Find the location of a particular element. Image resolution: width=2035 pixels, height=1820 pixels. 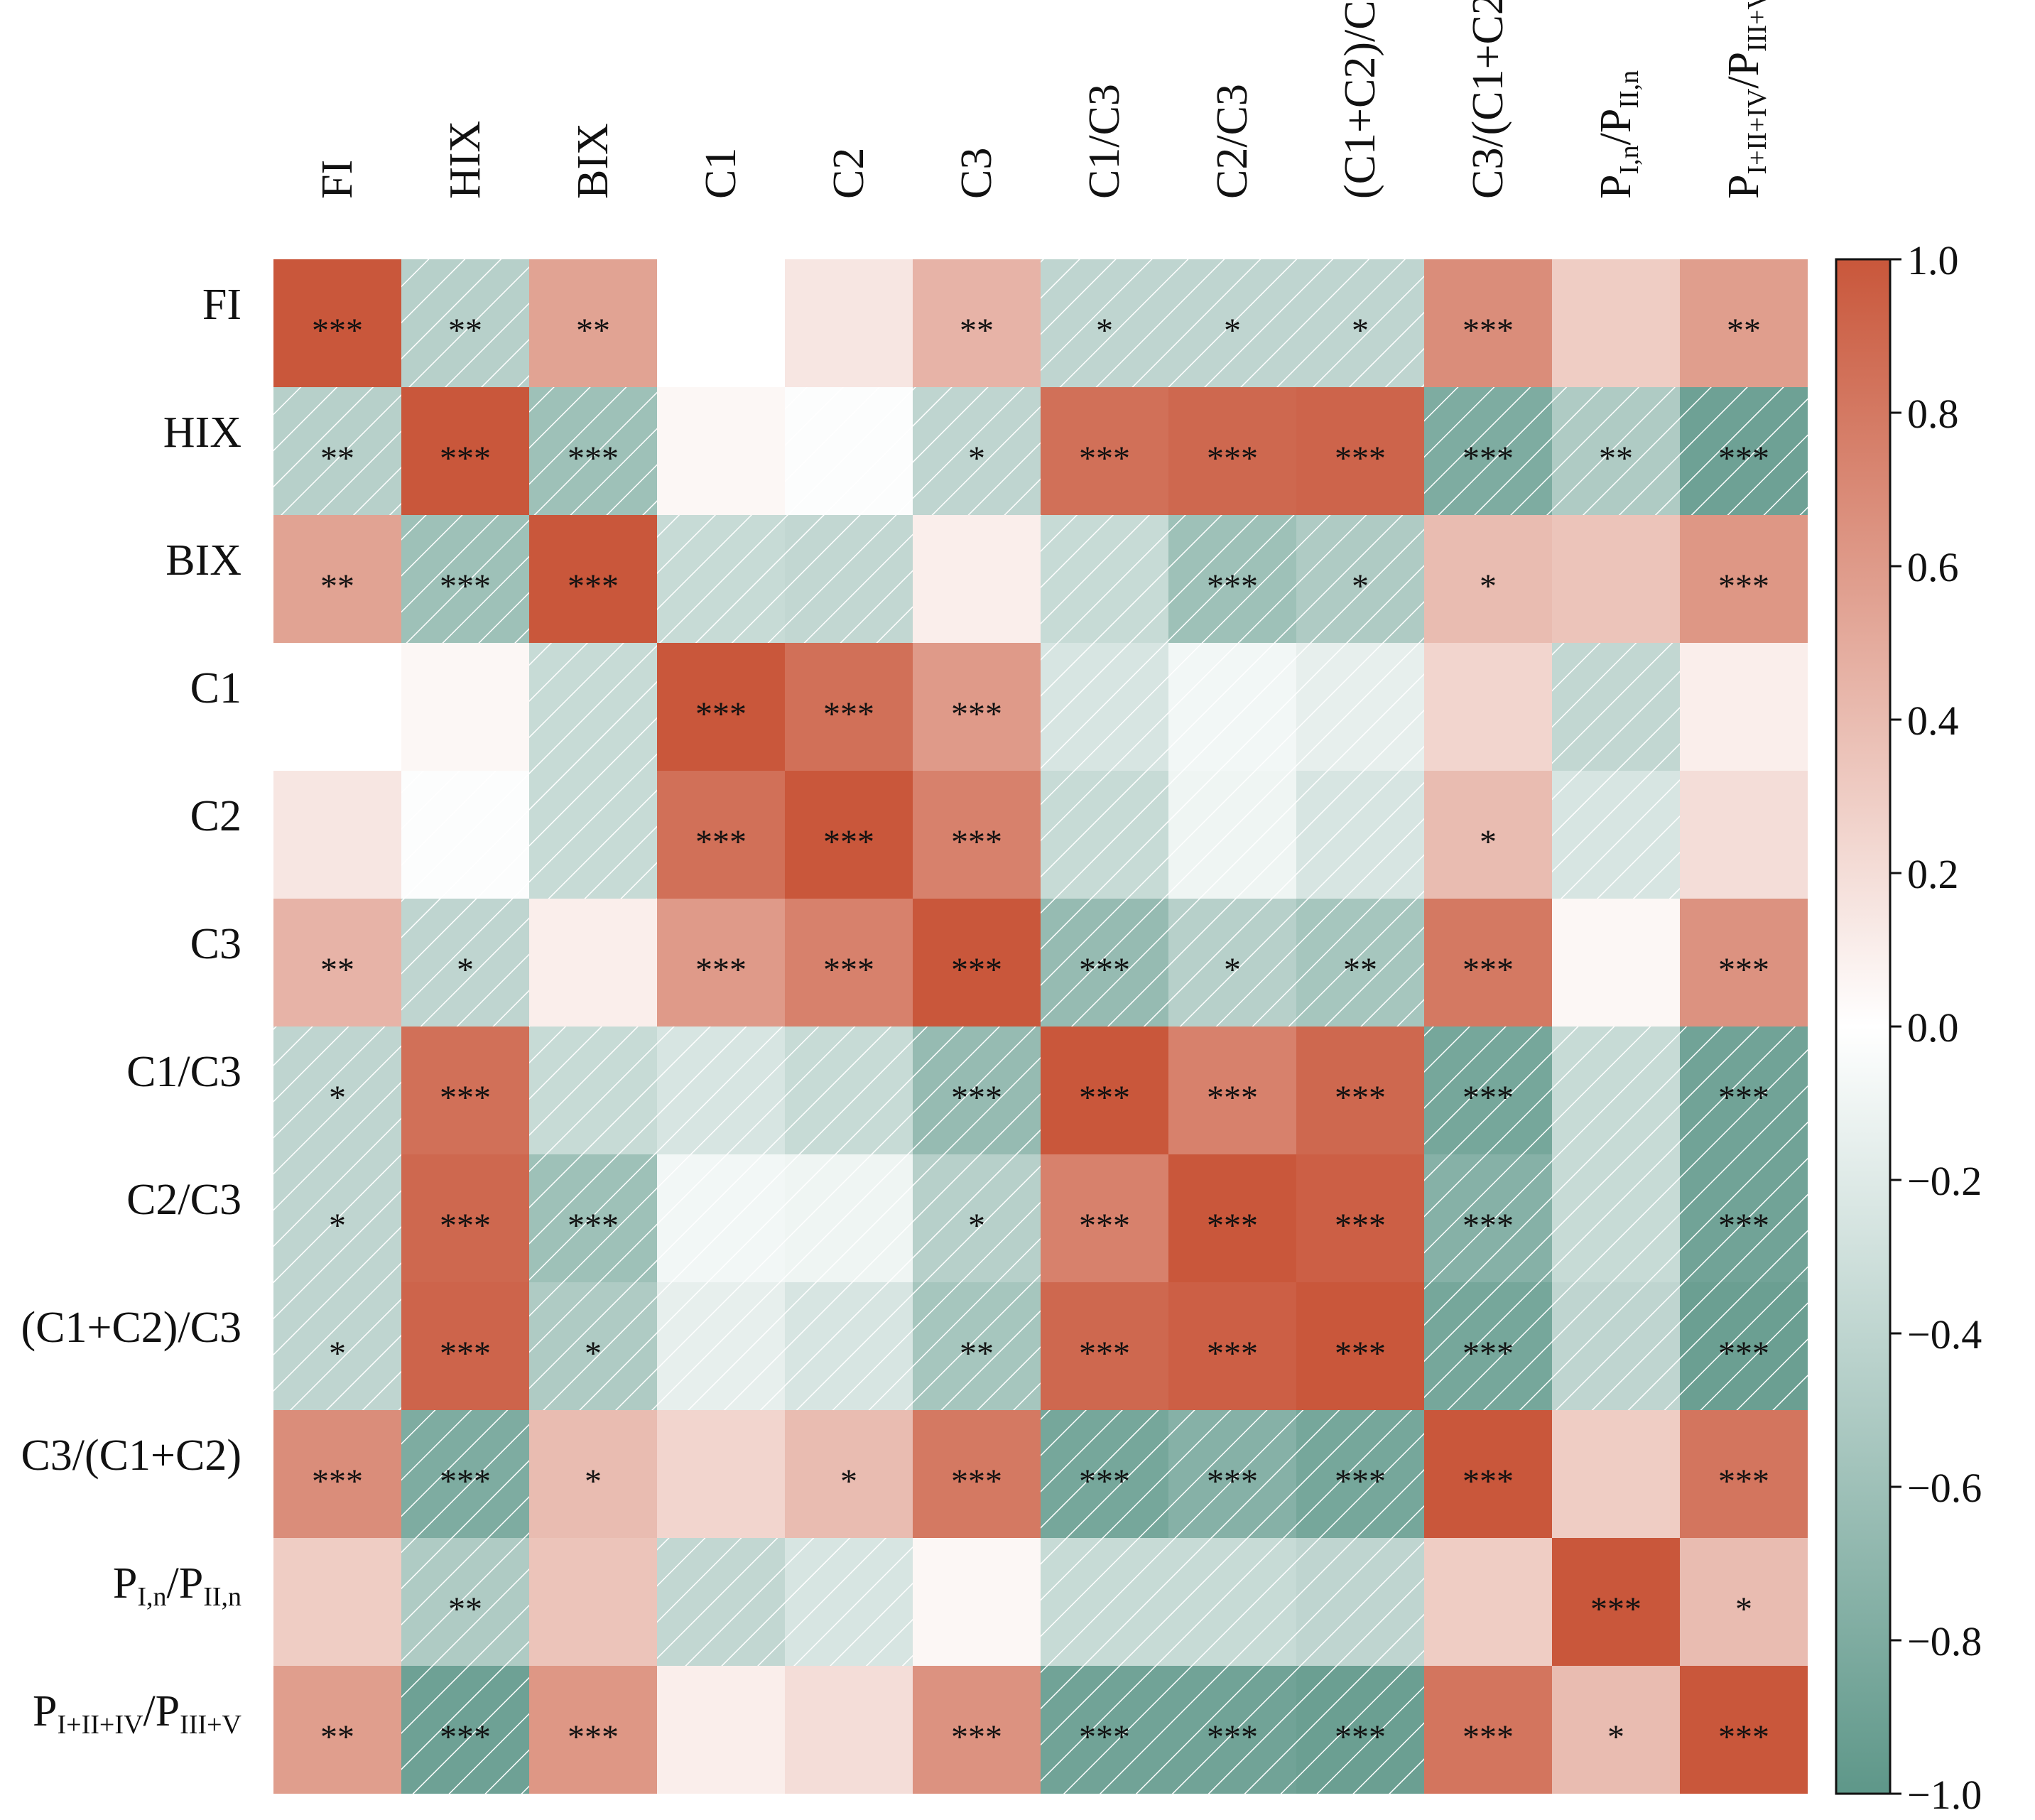

heatmap-cell-r9-c9 is located at coordinates (1488, 1474).